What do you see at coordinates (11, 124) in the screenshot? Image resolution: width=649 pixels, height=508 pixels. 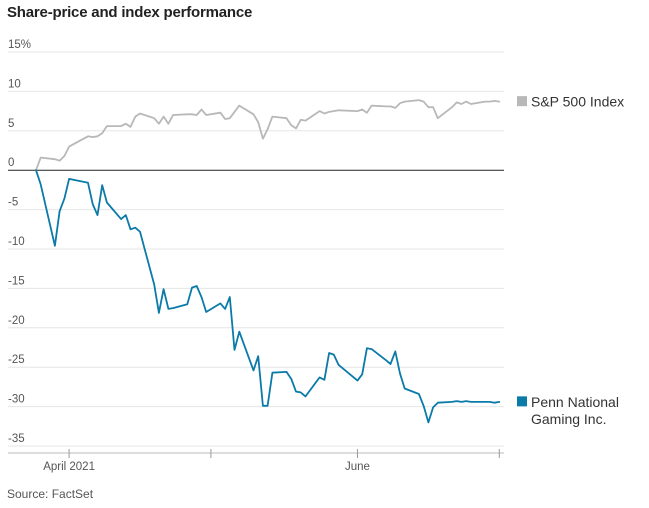 I see `y-tick-label: 5` at bounding box center [11, 124].